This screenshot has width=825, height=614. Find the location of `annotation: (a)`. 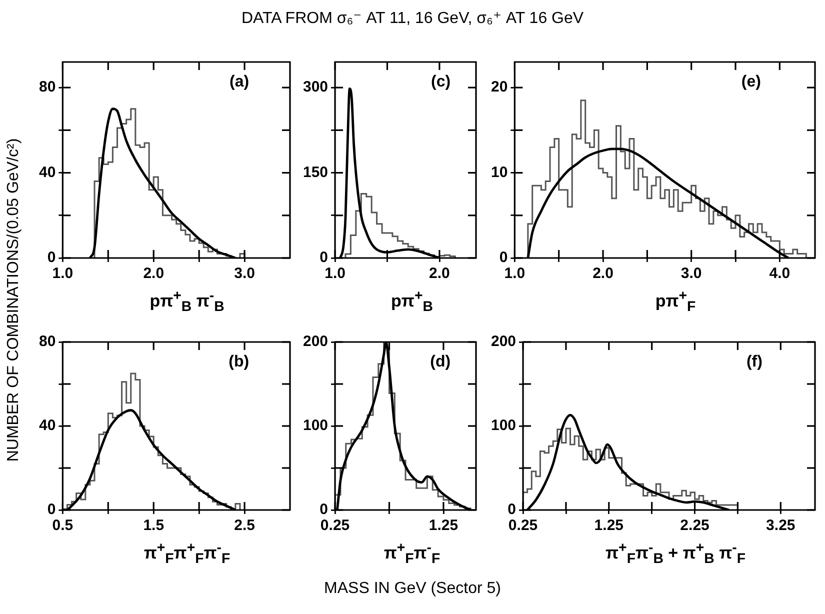

annotation: (a) is located at coordinates (240, 81).